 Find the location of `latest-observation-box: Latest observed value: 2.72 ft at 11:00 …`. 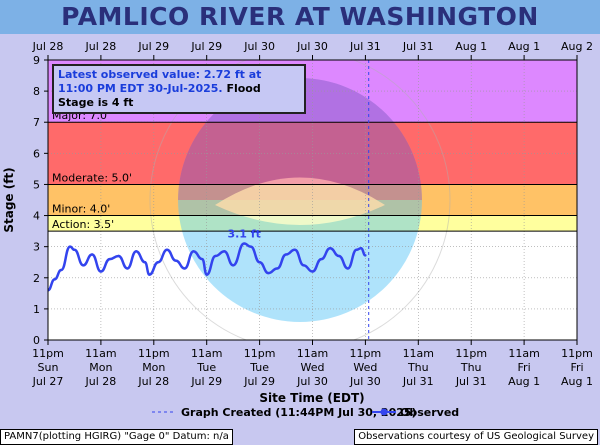

latest-observation-box: Latest observed value: 2.72 ft at 11:00 … is located at coordinates (179, 89).